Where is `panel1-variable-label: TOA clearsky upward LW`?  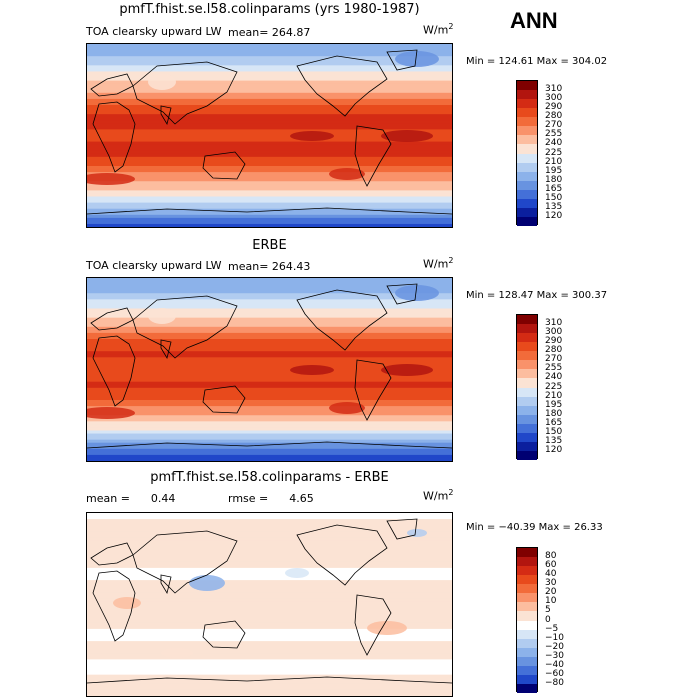
panel1-variable-label: TOA clearsky upward LW is located at coordinates (154, 31).